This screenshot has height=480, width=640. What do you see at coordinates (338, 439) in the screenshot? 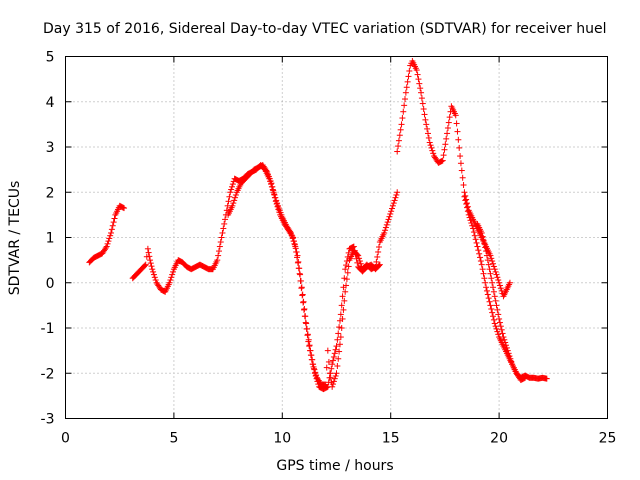
I see `x-tick-labels: 0 5 10 15 20 25` at bounding box center [338, 439].